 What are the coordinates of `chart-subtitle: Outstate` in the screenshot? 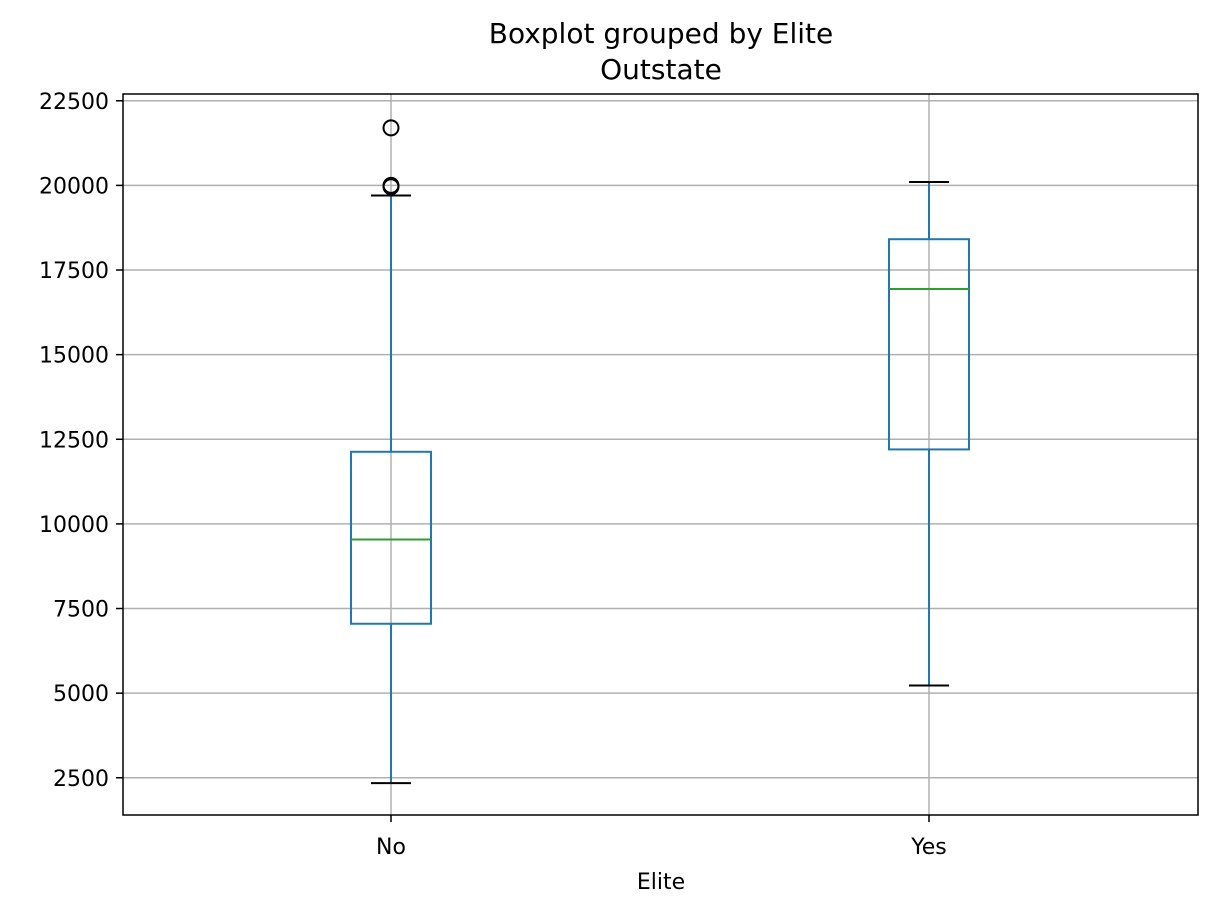 It's located at (661, 69).